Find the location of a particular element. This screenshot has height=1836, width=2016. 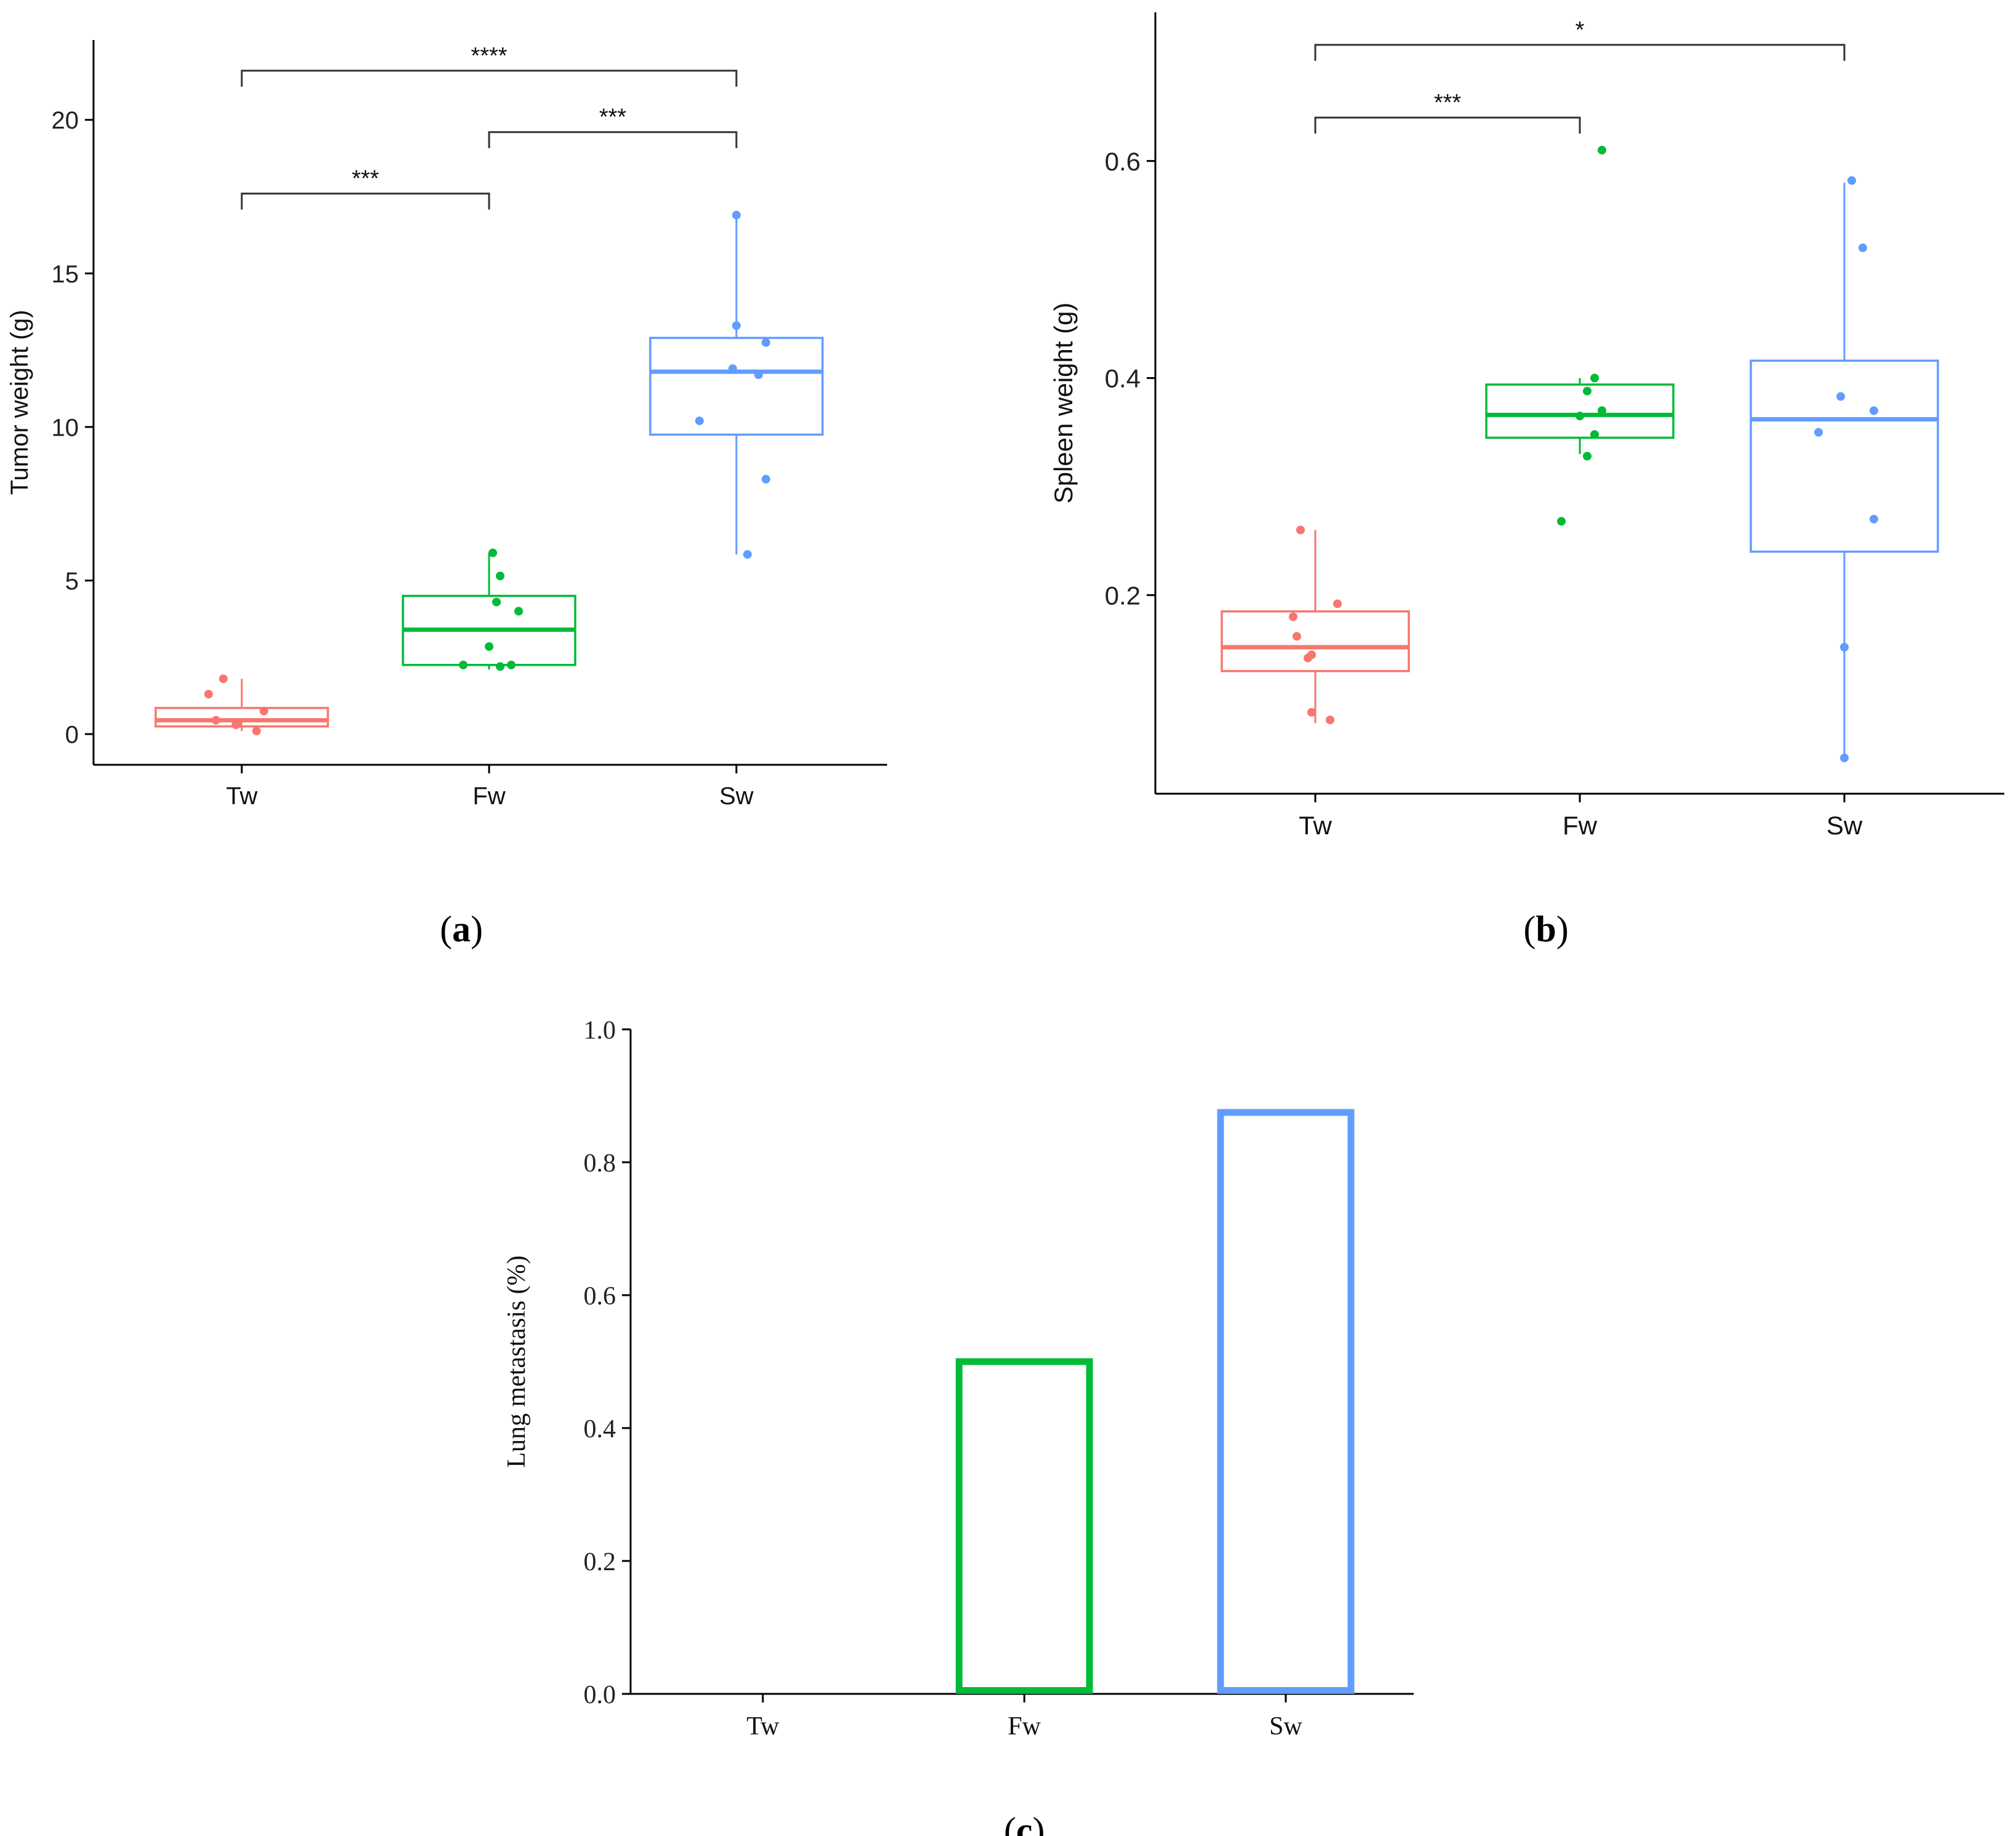

y-tick-label: 5 is located at coordinates (72, 581).